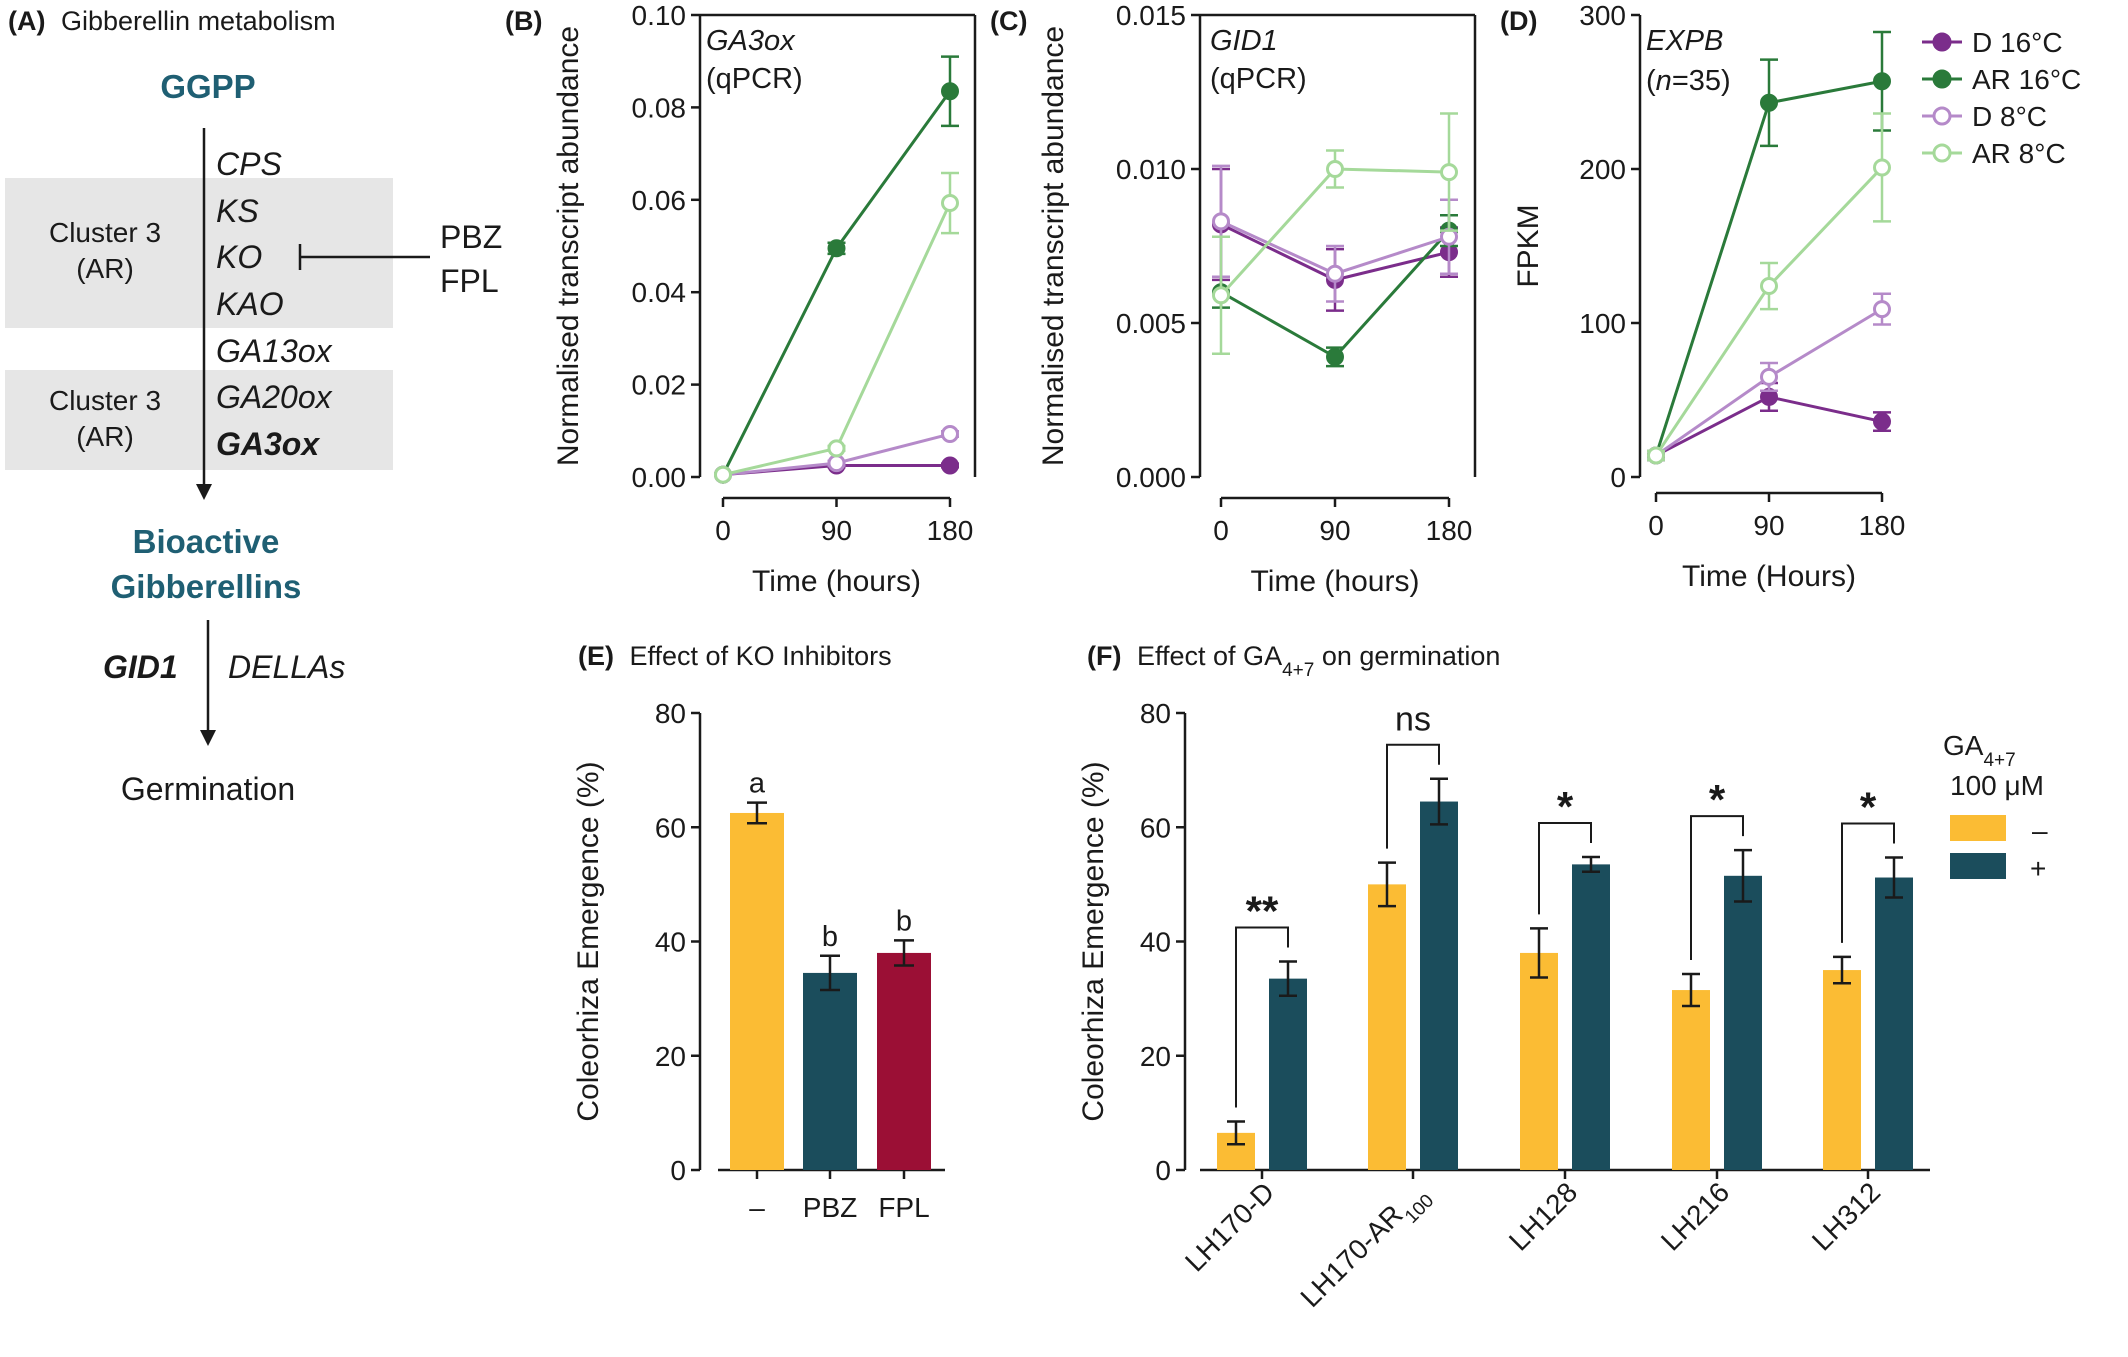 The height and width of the screenshot is (1357, 2128). What do you see at coordinates (105, 436) in the screenshot?
I see `cluster-2-sub: (AR)` at bounding box center [105, 436].